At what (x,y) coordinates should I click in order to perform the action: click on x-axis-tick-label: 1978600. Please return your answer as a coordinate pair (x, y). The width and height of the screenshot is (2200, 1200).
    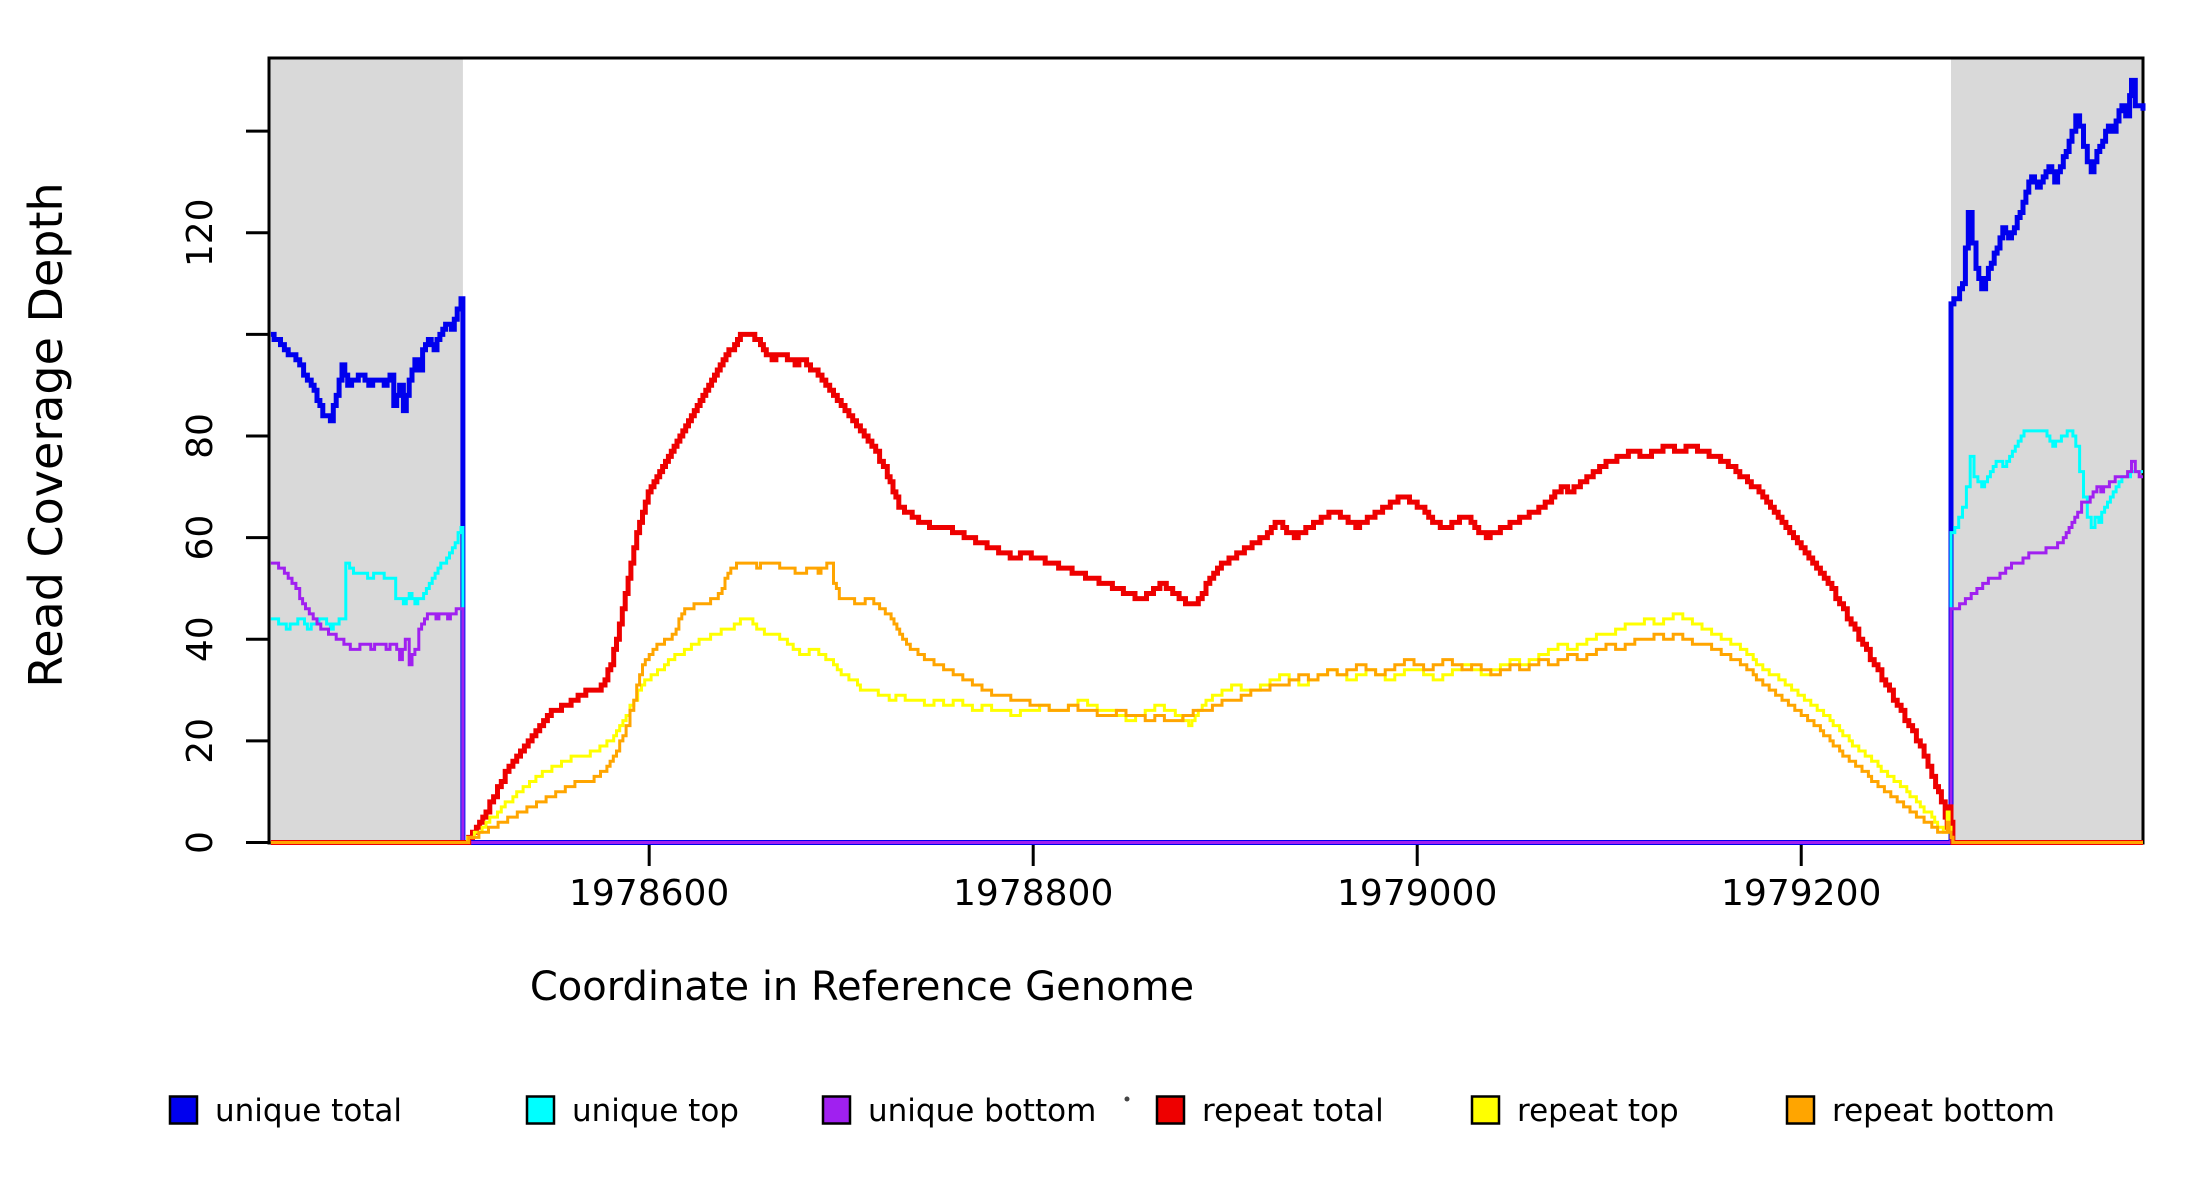
    Looking at the image, I should click on (649, 893).